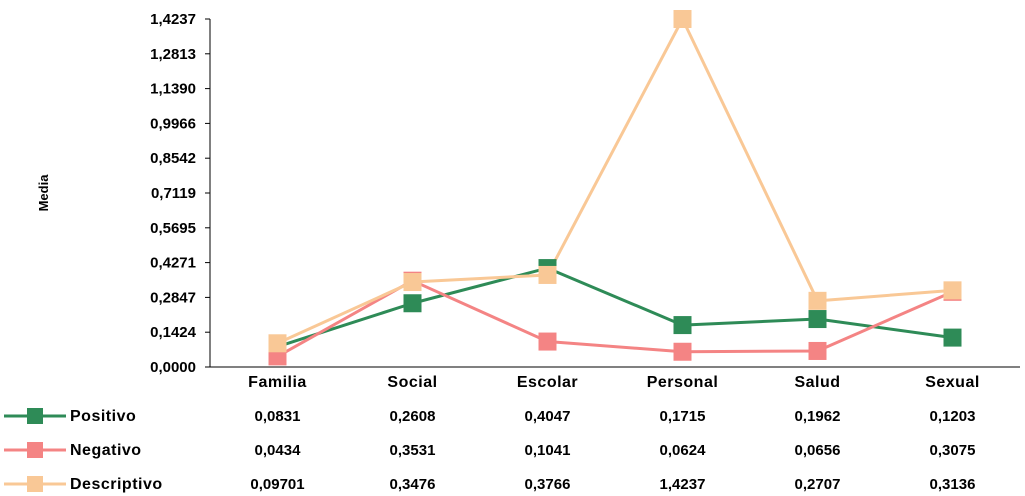 This screenshot has width=1025, height=496. Describe the element at coordinates (277, 382) in the screenshot. I see `x-category-label: Familia` at that location.